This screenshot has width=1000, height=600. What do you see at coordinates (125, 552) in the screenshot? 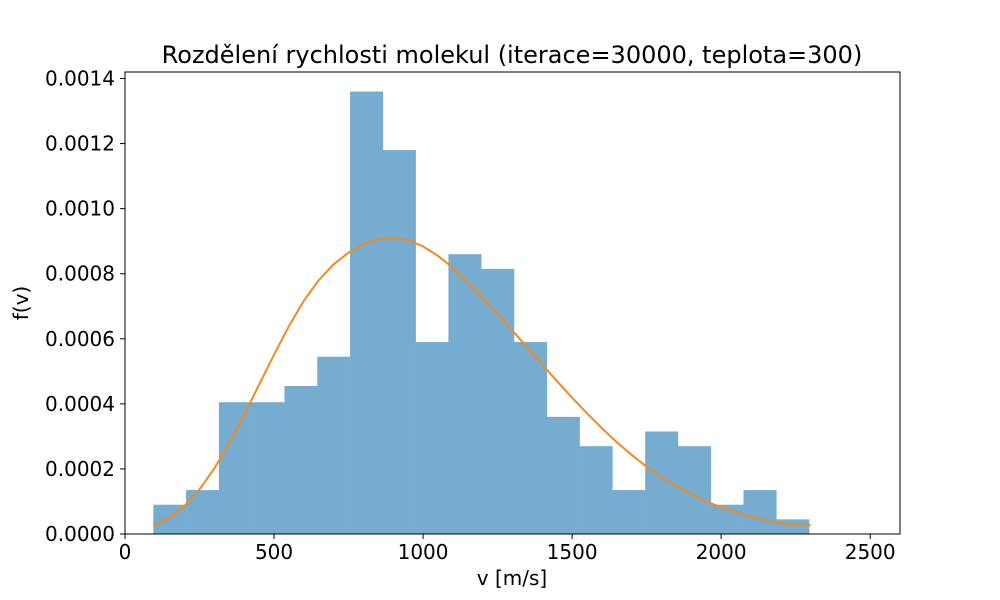
I see `x-tick-label: 0` at bounding box center [125, 552].